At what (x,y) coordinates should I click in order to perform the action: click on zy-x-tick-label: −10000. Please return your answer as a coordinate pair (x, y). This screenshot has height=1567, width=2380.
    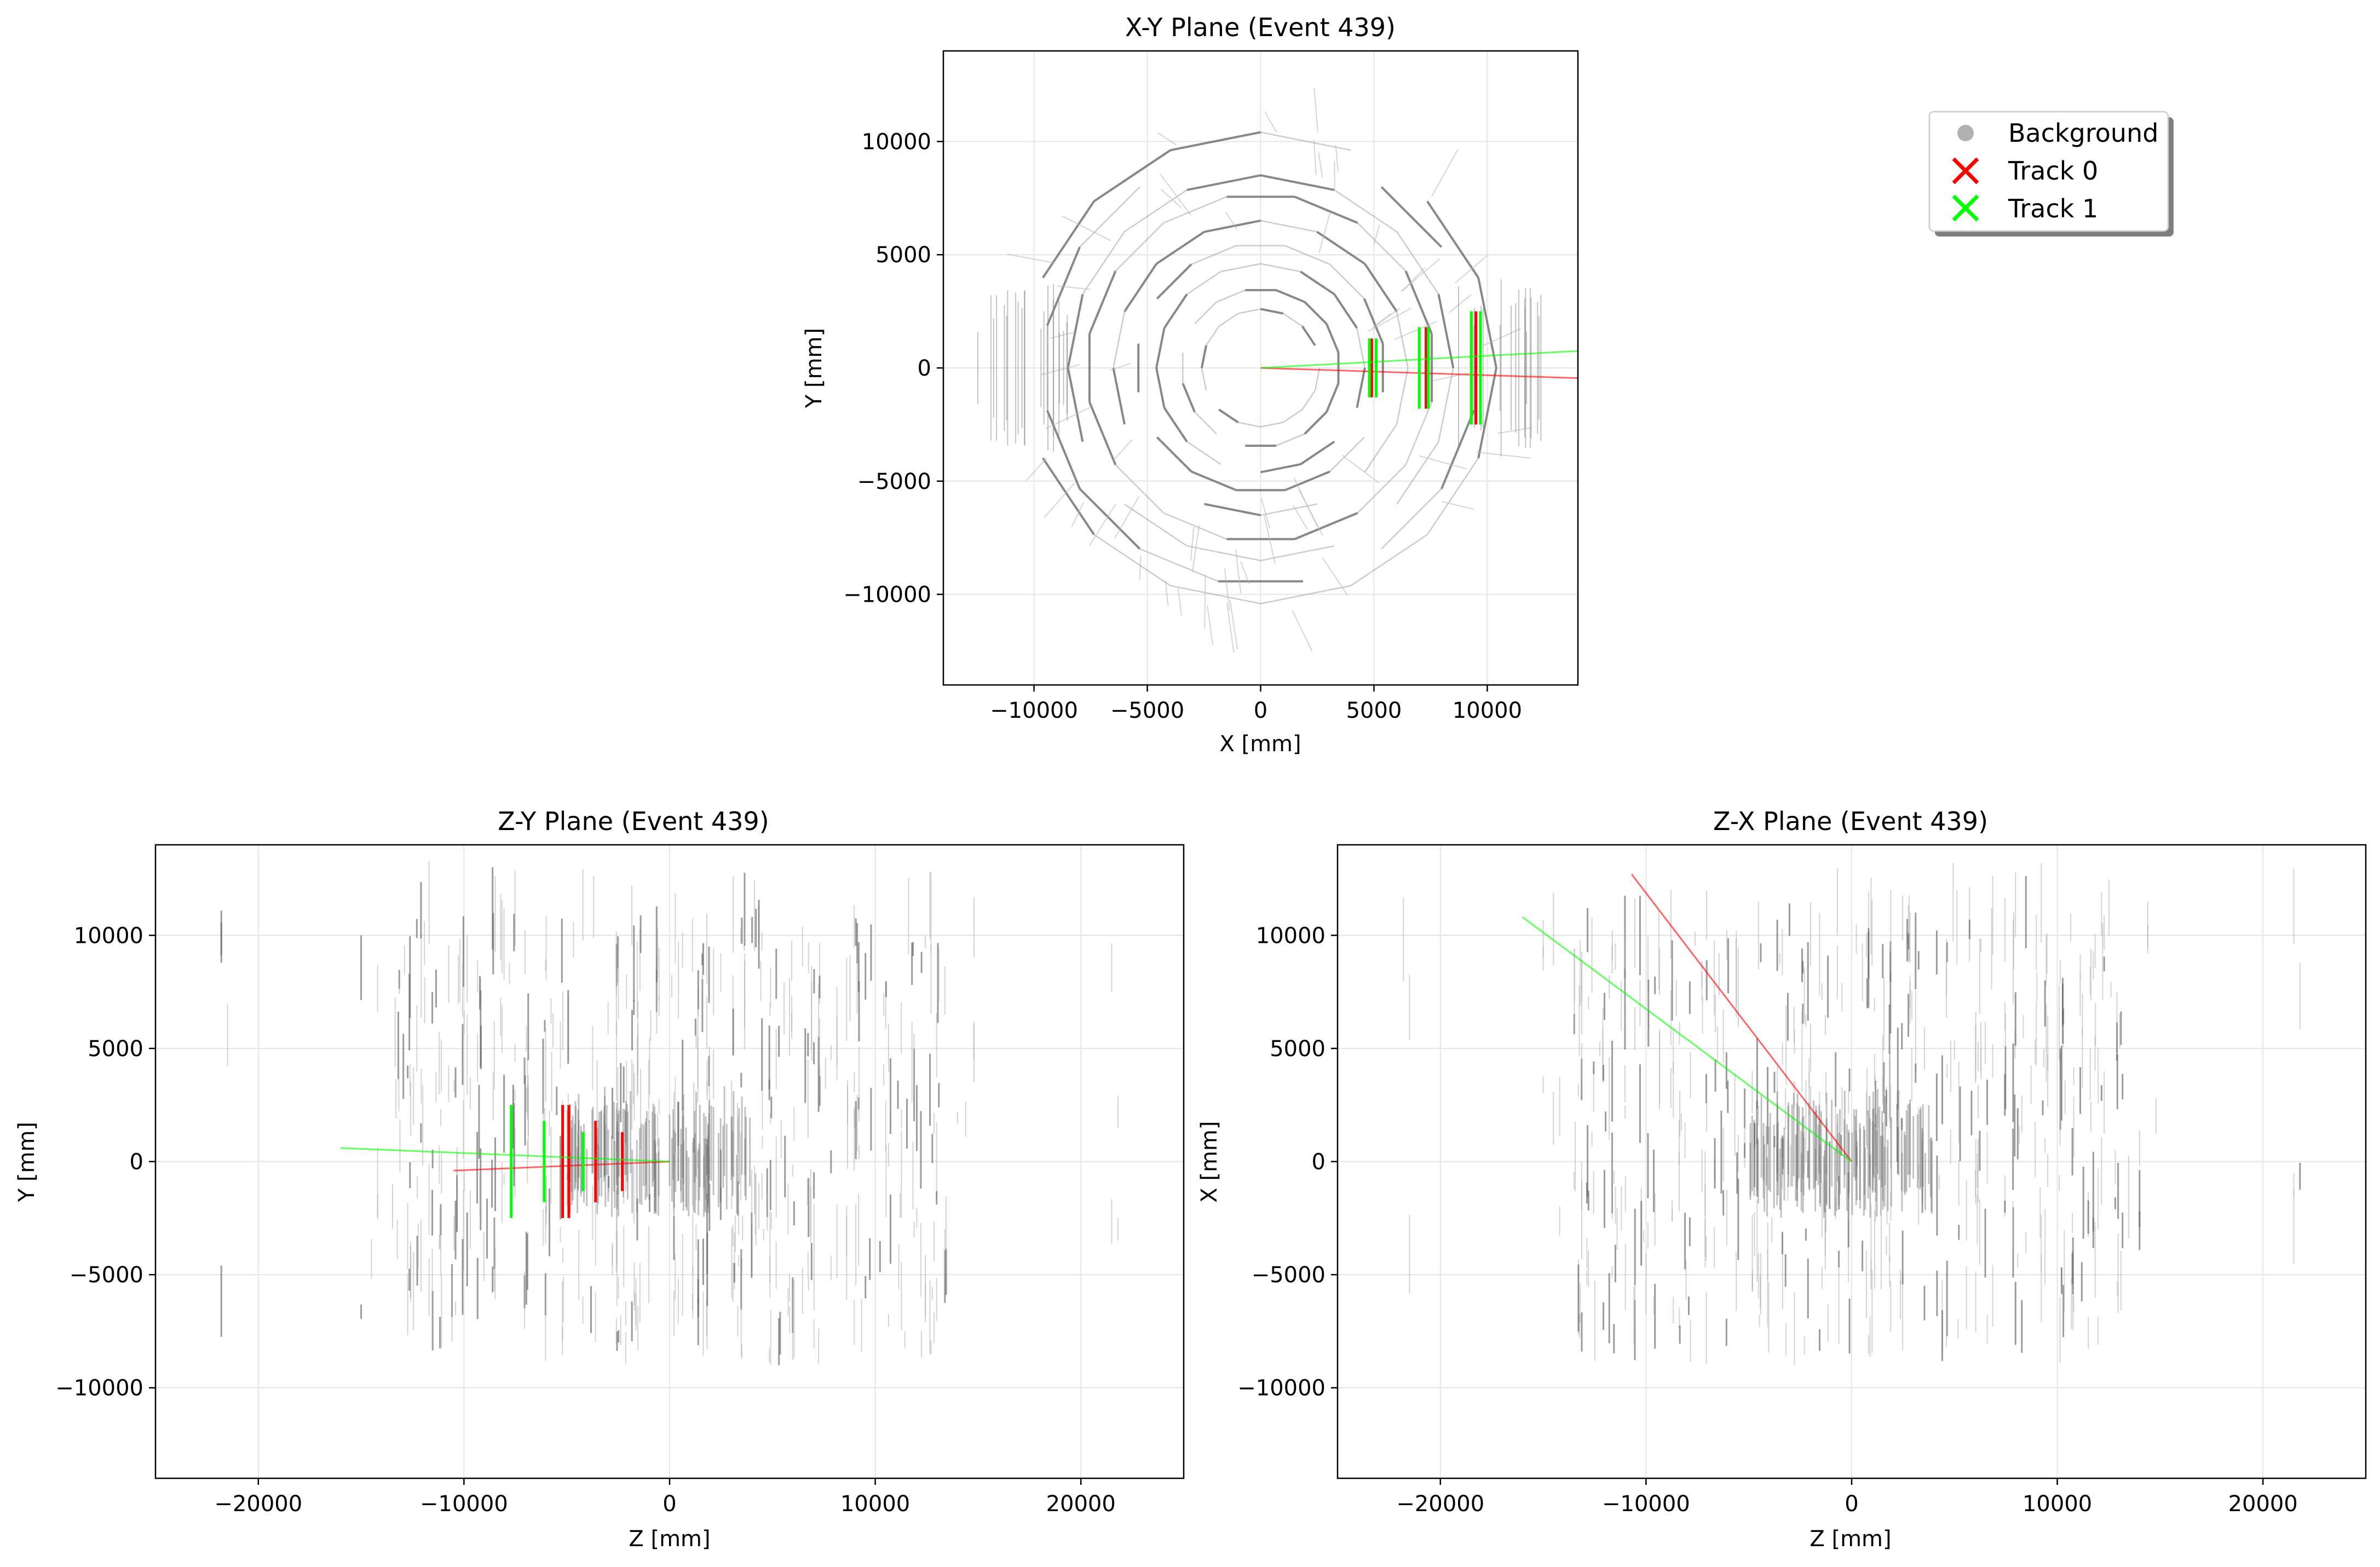
    Looking at the image, I should click on (464, 1504).